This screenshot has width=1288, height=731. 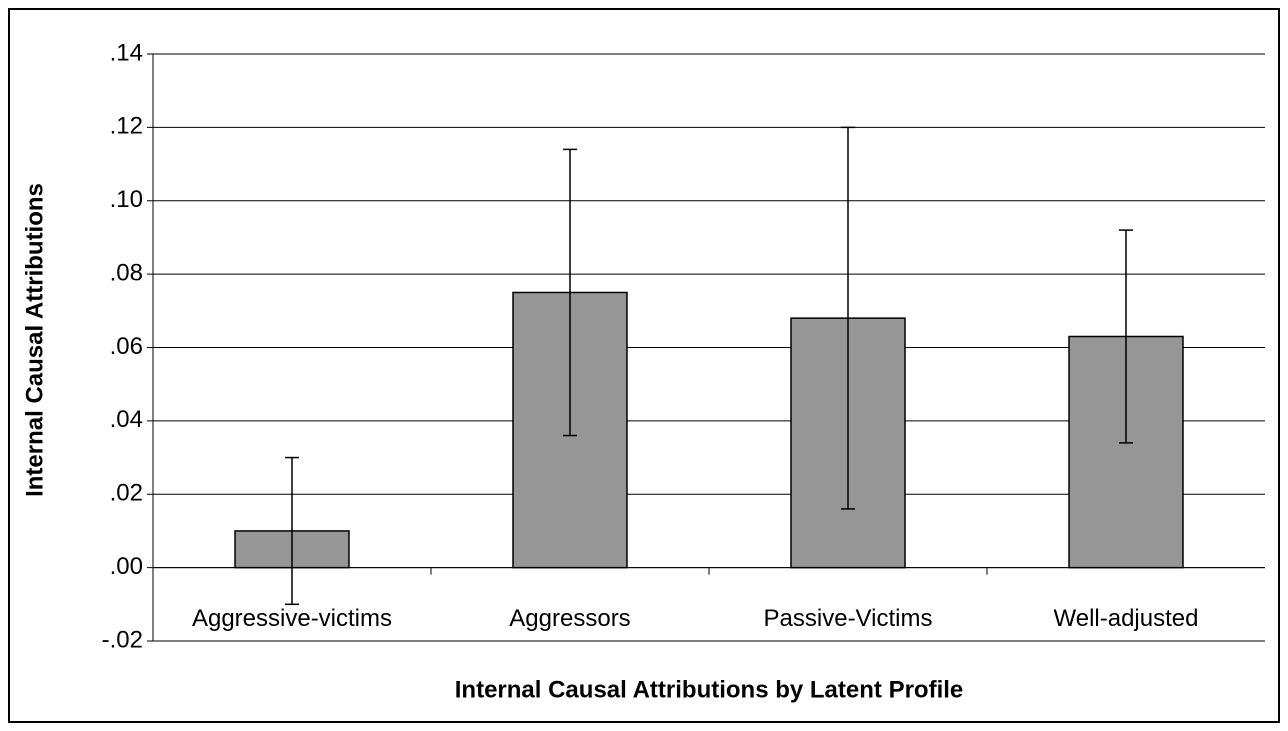 What do you see at coordinates (126, 493) in the screenshot?
I see `y-tick-label: .02` at bounding box center [126, 493].